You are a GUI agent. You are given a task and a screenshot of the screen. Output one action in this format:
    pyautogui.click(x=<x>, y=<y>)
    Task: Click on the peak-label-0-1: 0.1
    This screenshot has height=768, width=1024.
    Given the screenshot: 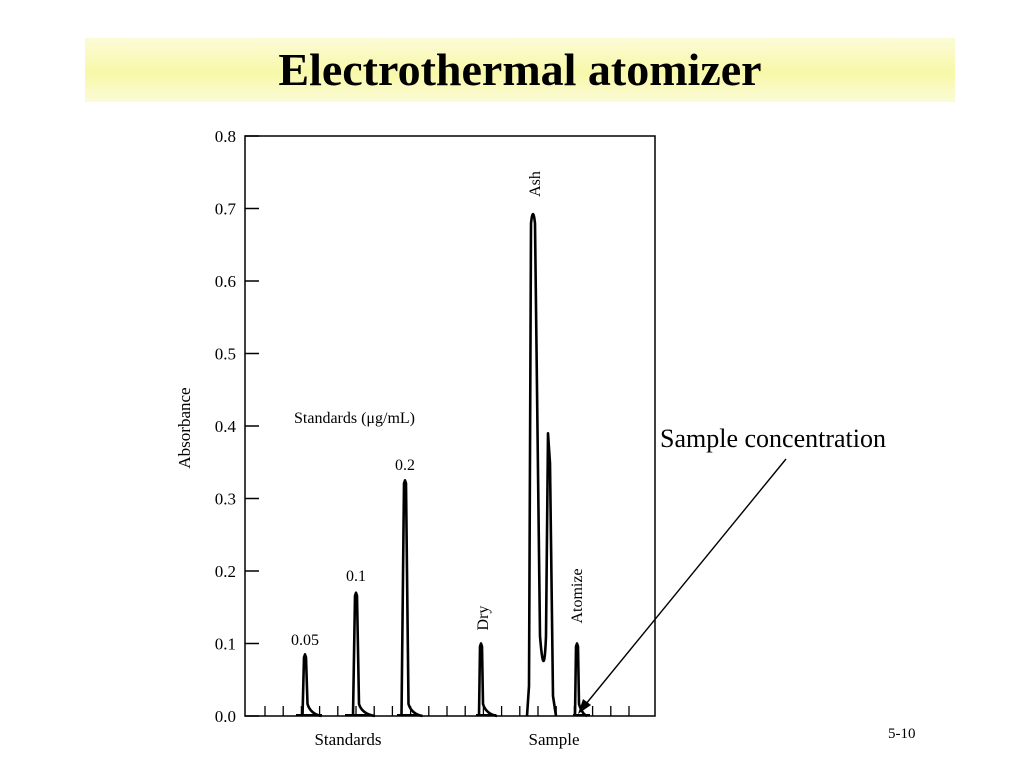 What is the action you would take?
    pyautogui.click(x=356, y=576)
    